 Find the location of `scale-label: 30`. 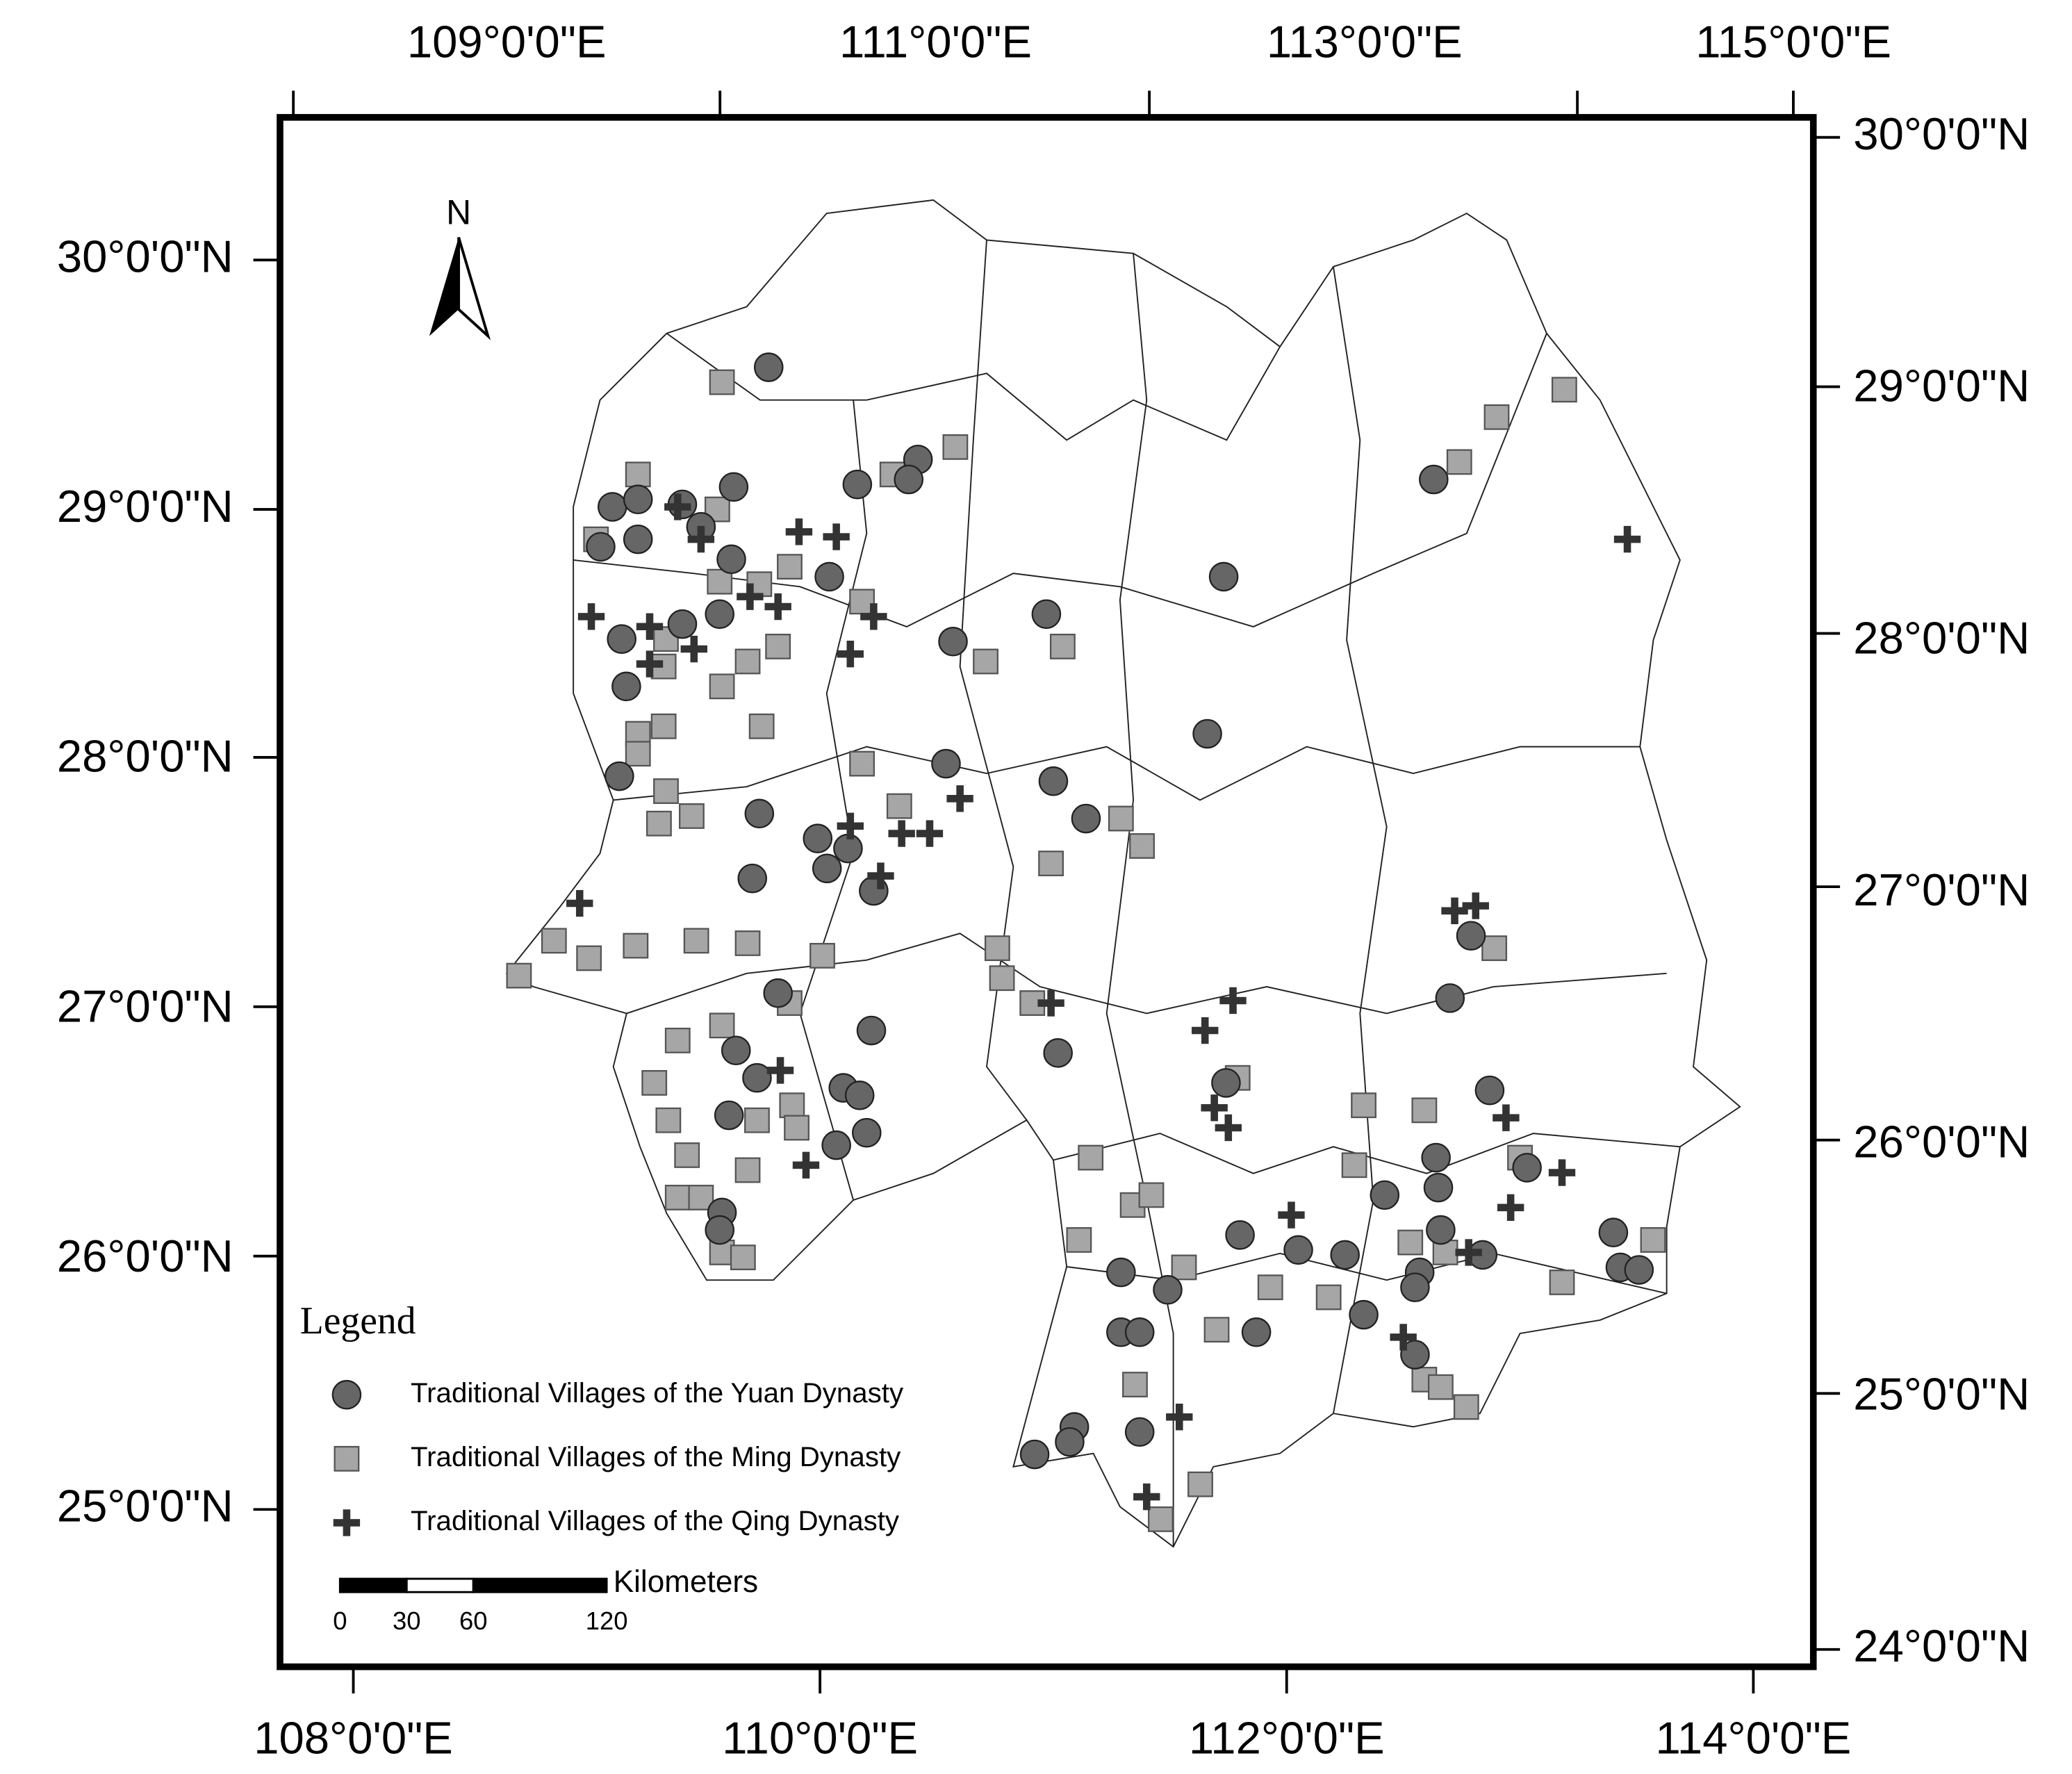

scale-label: 30 is located at coordinates (407, 1621).